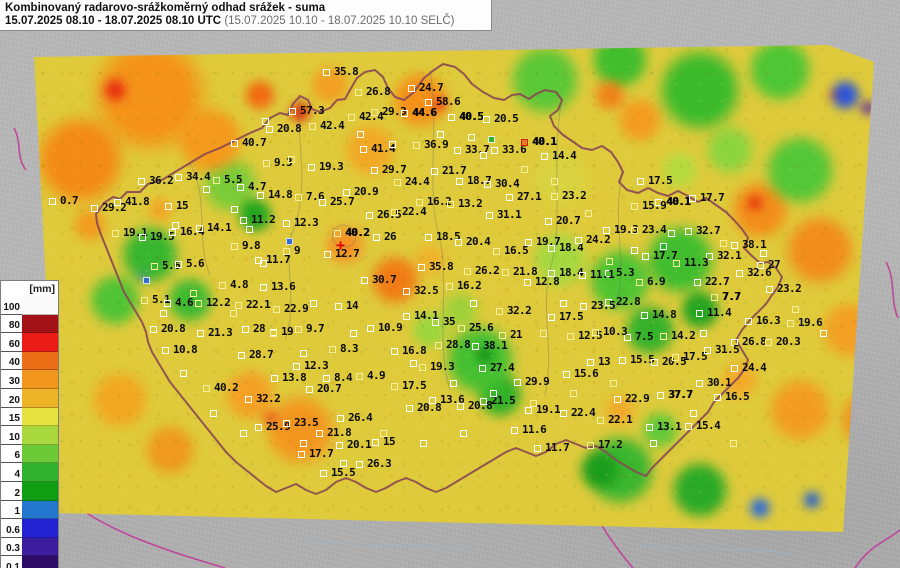 The image size is (900, 568). What do you see at coordinates (11, 435) in the screenshot?
I see `legend-label: 10` at bounding box center [11, 435].